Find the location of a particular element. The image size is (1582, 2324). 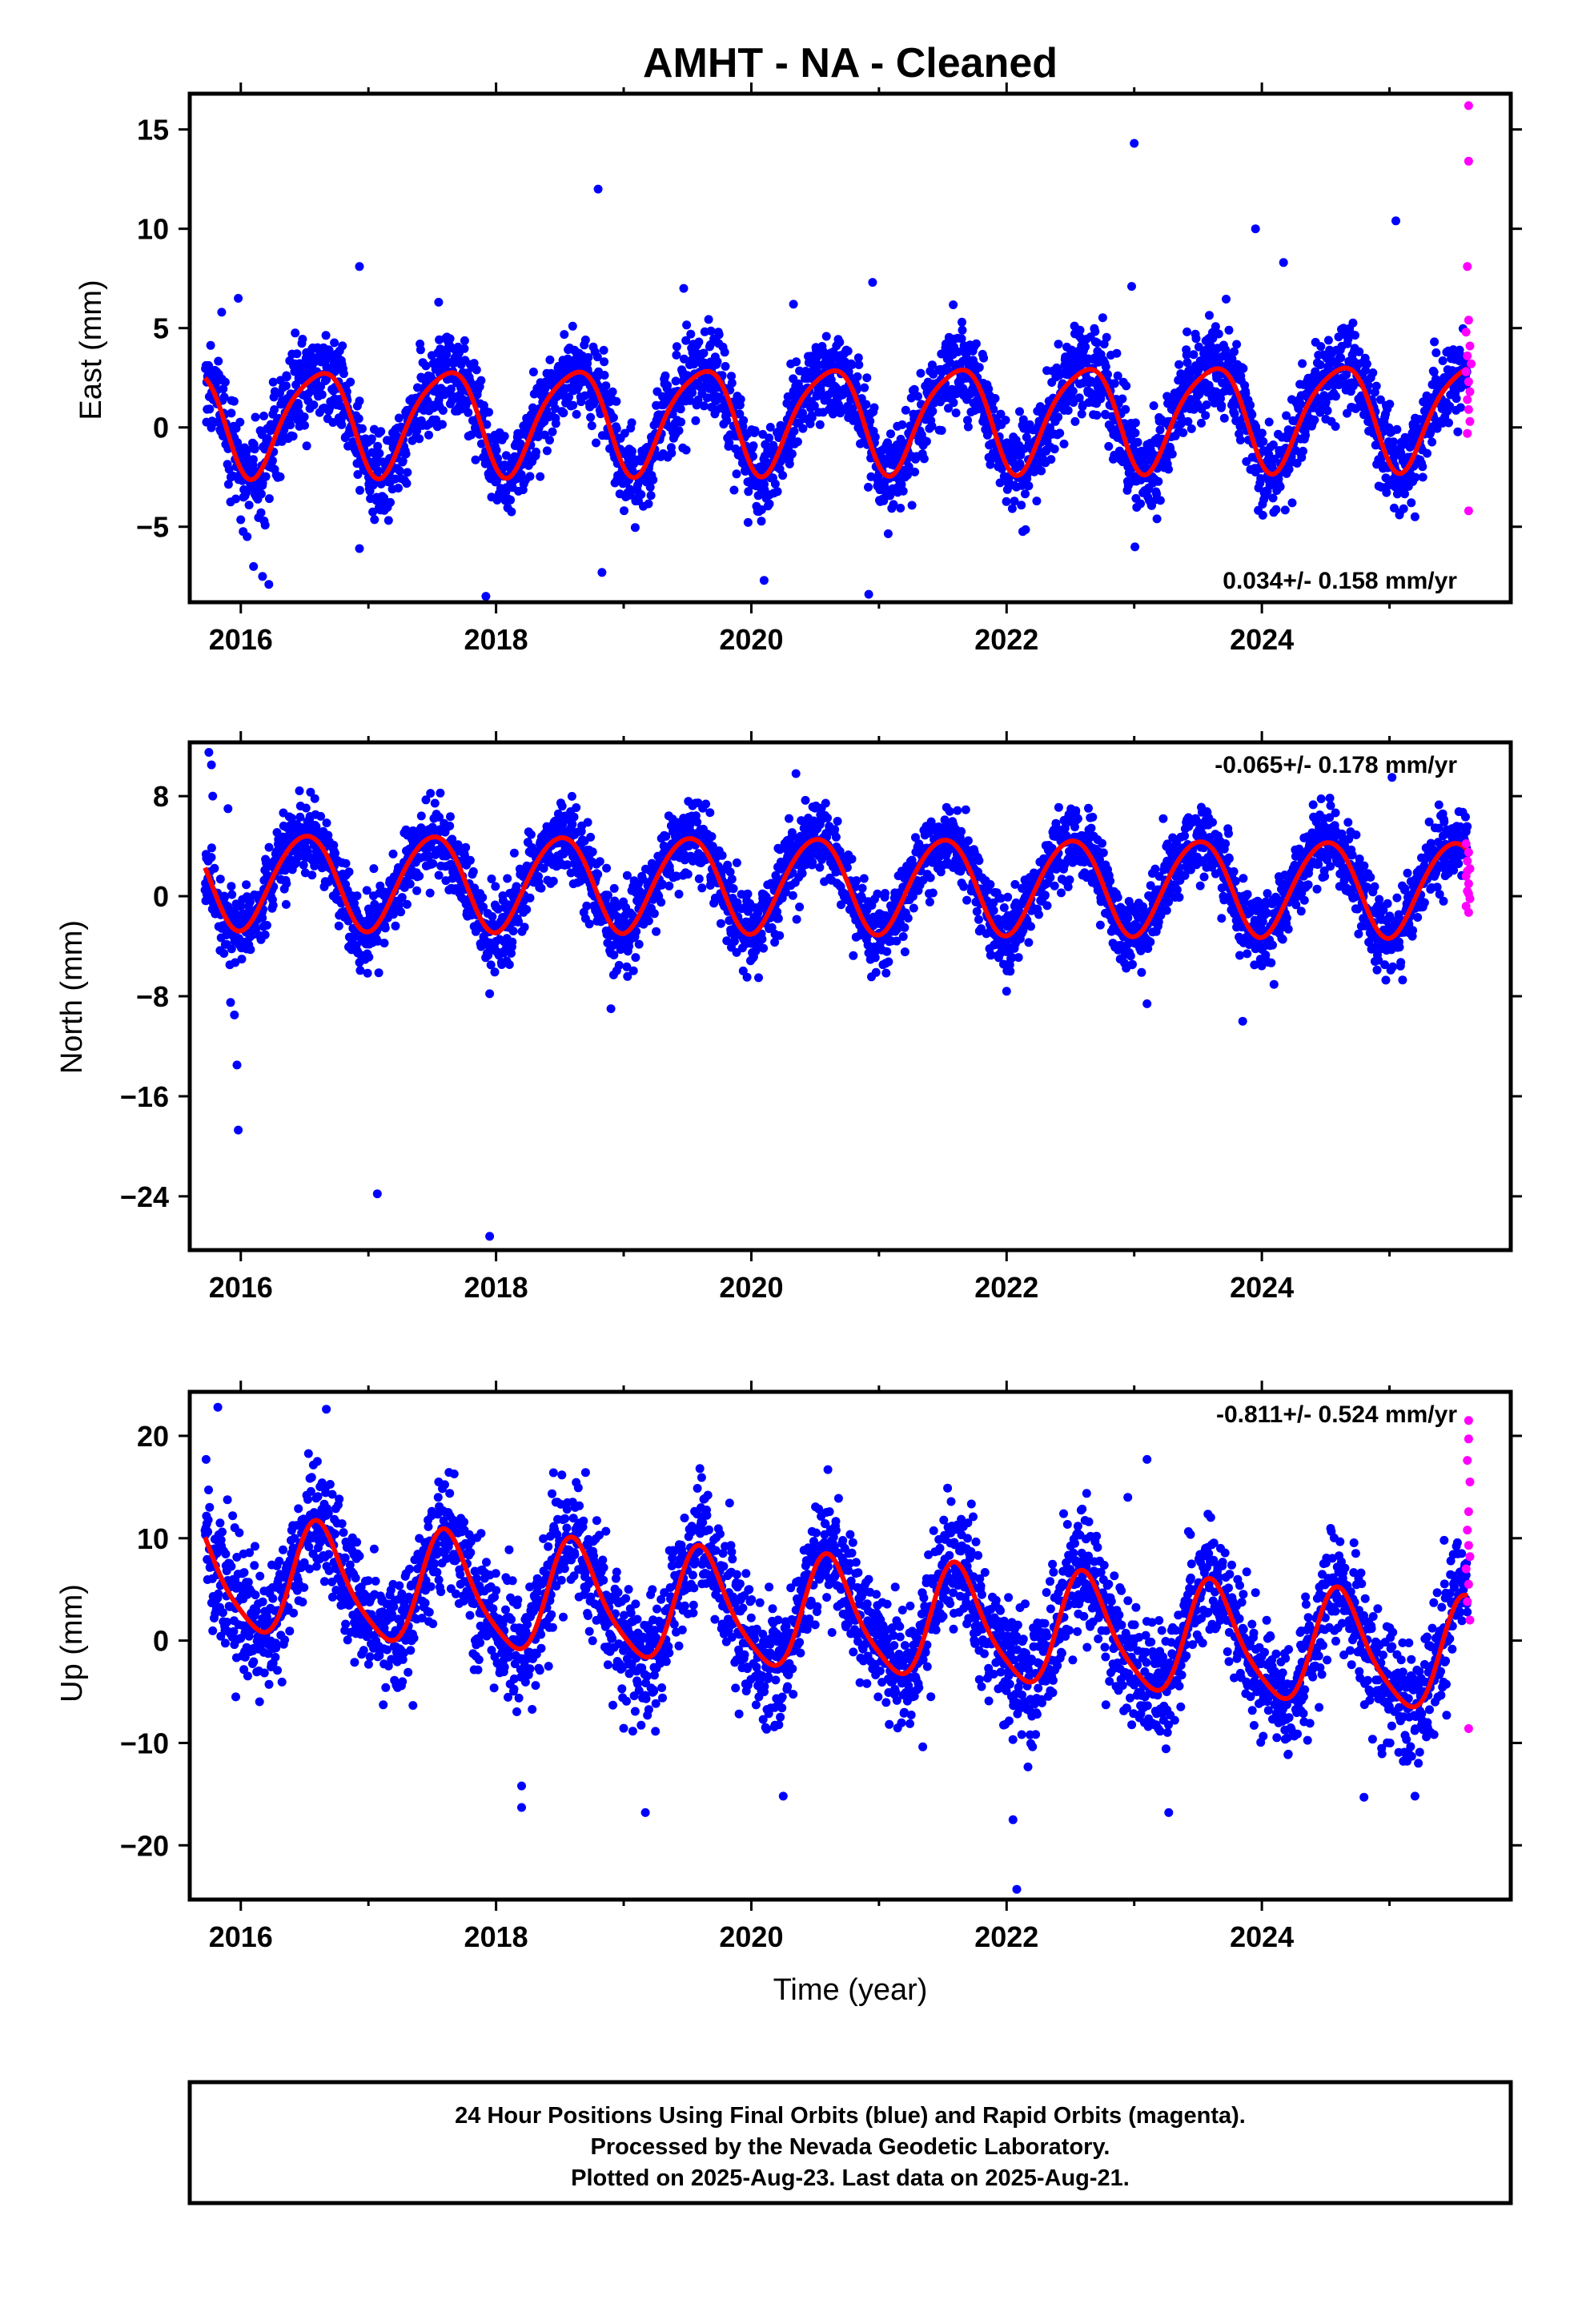

figure-title: AMHT - NA - Cleaned is located at coordinates (850, 63).